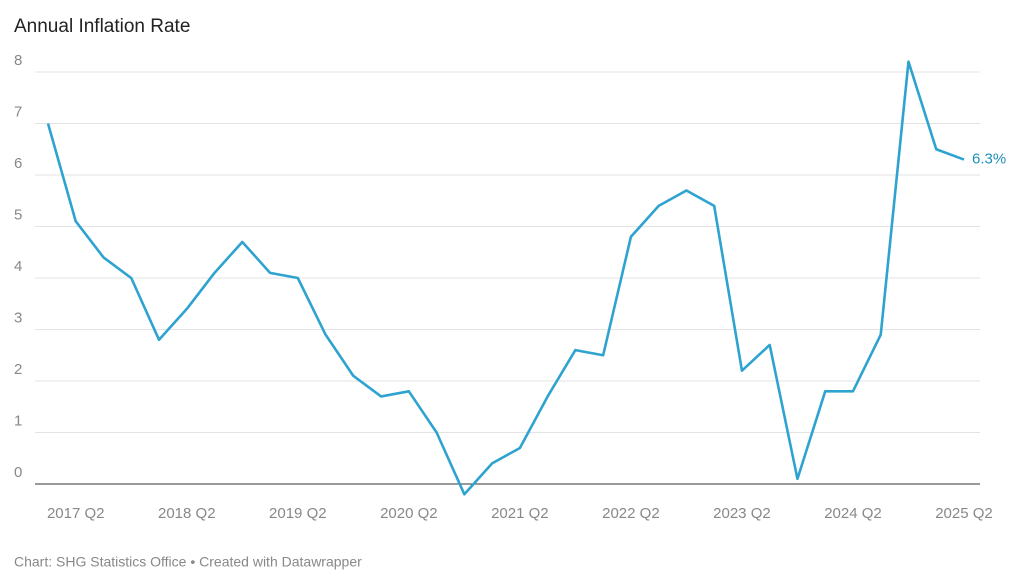 This screenshot has width=1024, height=587. Describe the element at coordinates (18, 420) in the screenshot. I see `y-tick-label: 1` at that location.